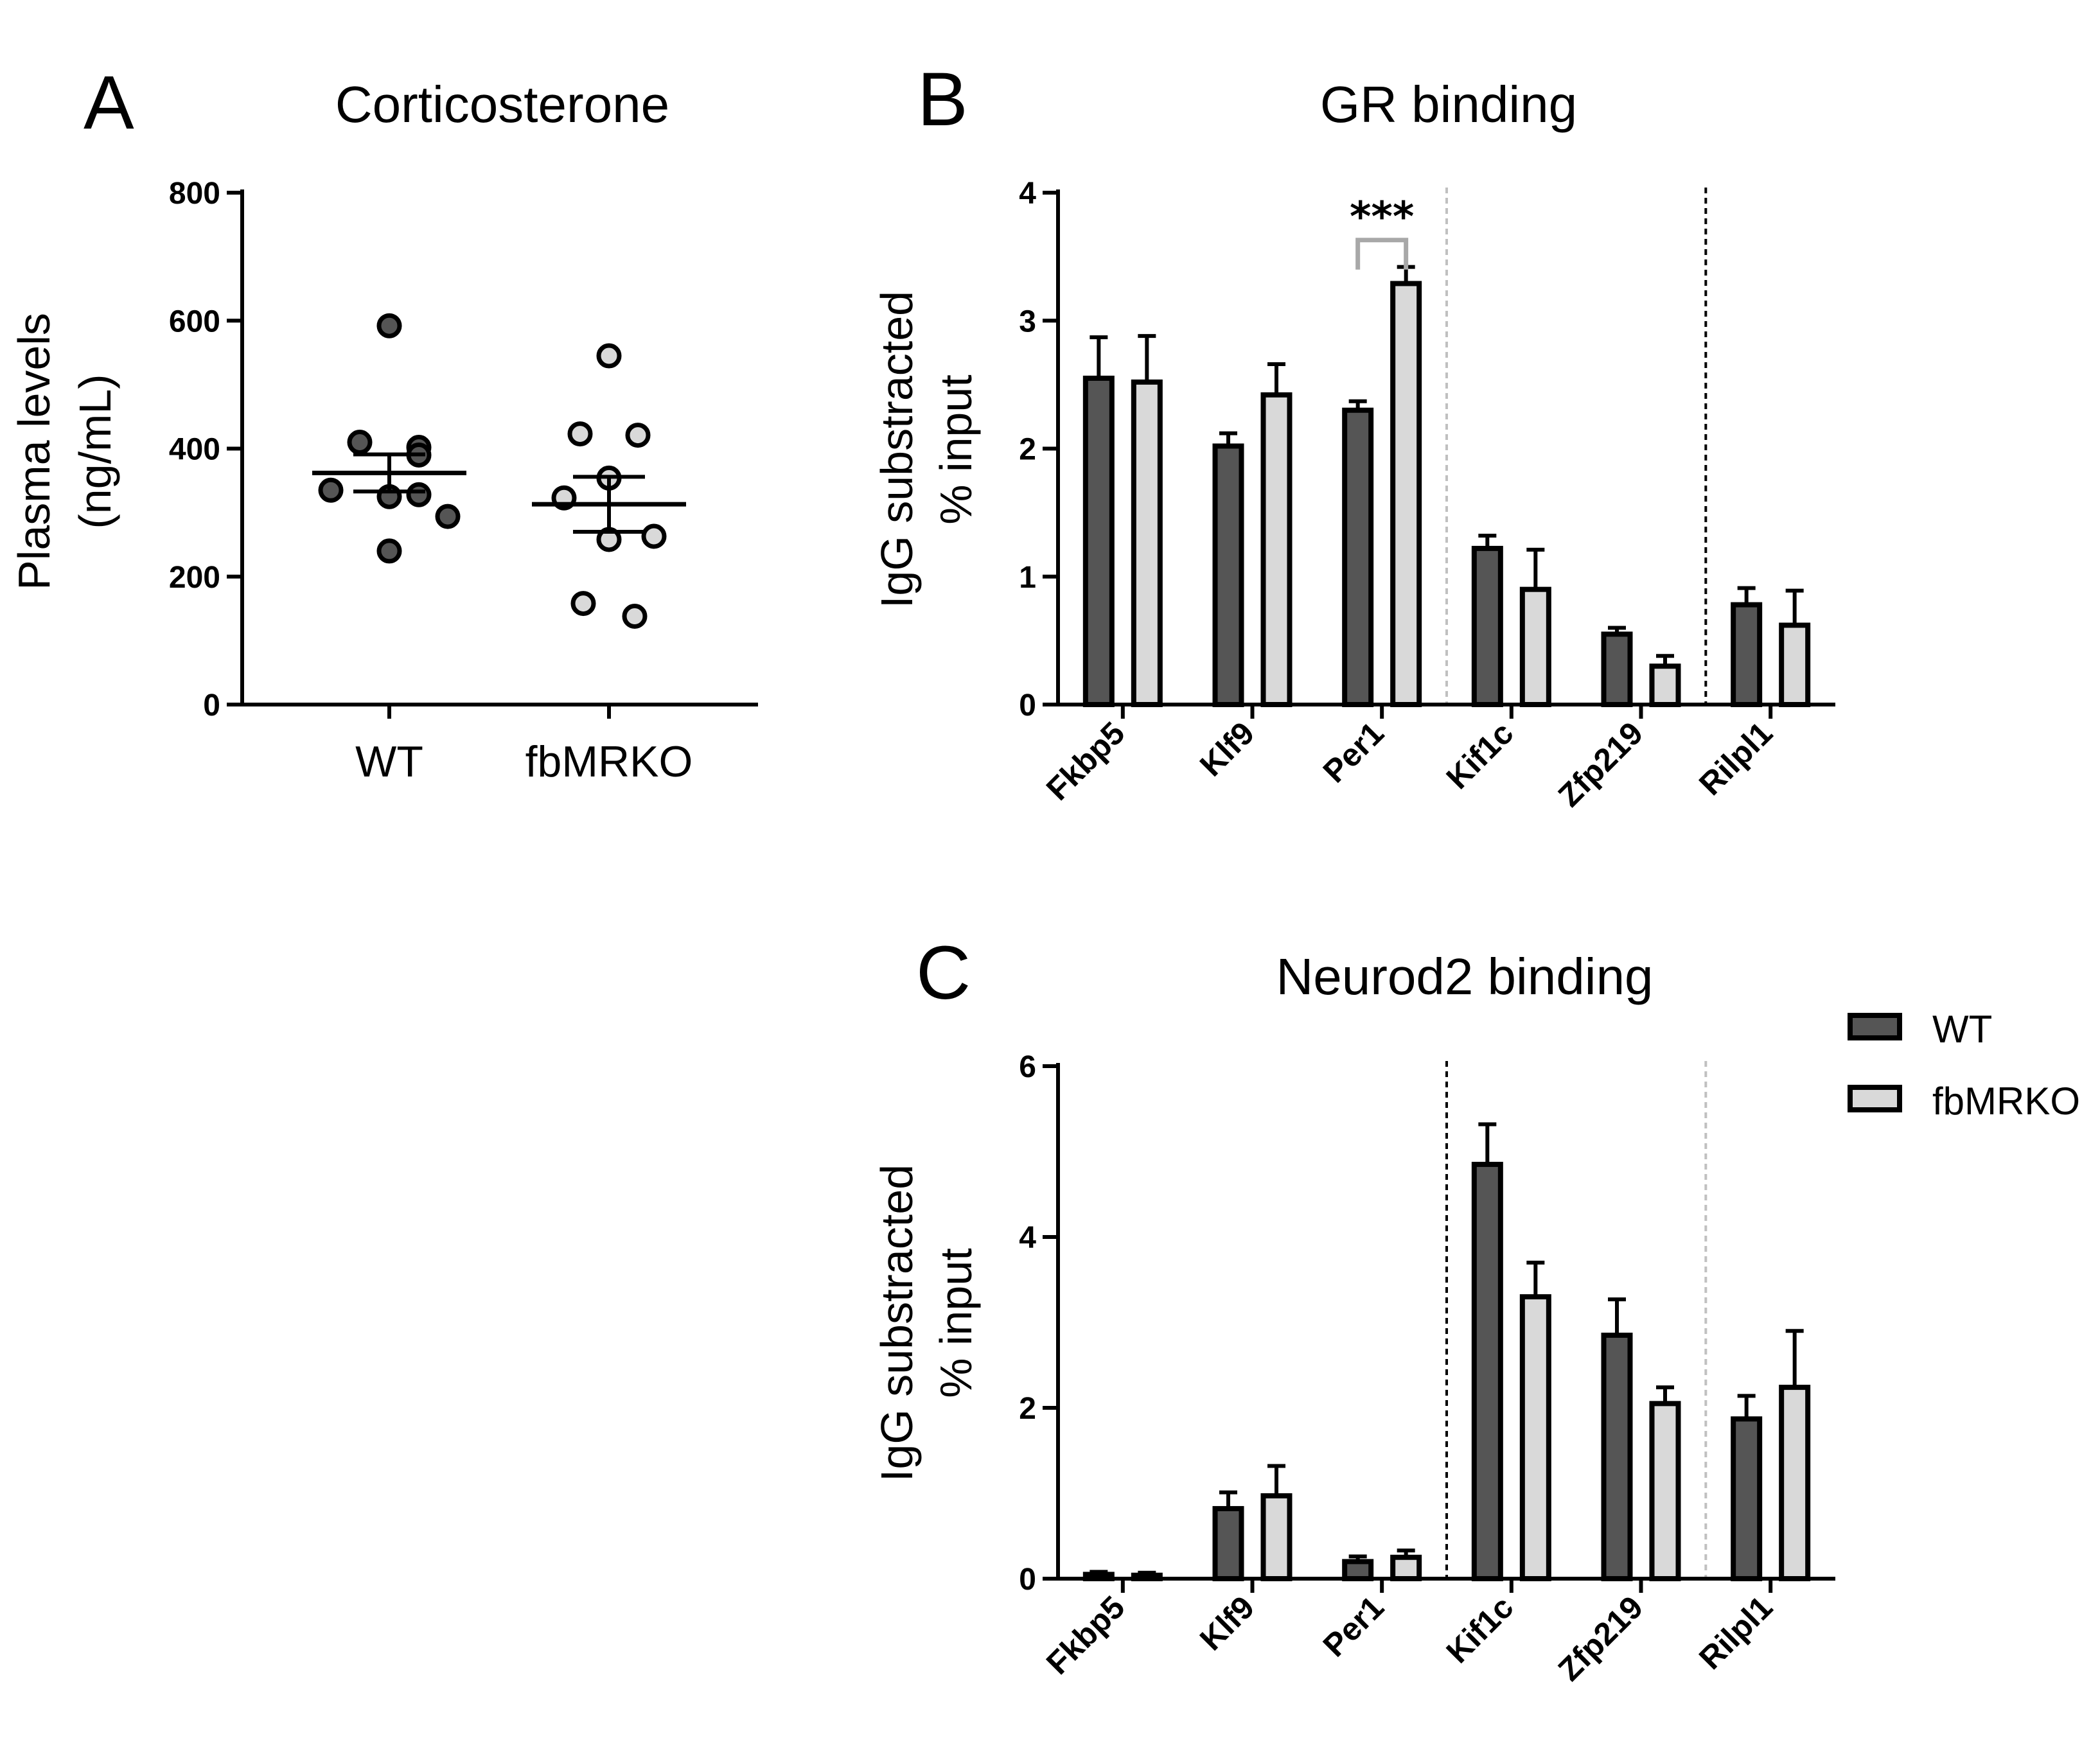 This screenshot has height=1763, width=2100. Describe the element at coordinates (609, 761) in the screenshot. I see `x-tick-label: fbMRKO` at that location.